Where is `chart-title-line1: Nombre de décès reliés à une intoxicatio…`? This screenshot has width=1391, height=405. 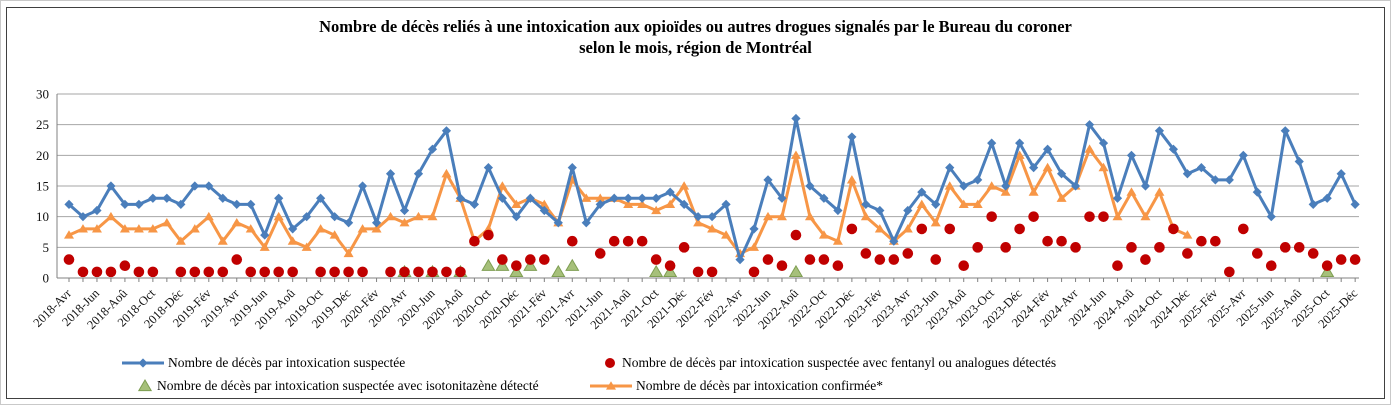
chart-title-line1: Nombre de décès reliés à une intoxicatio… is located at coordinates (695, 26).